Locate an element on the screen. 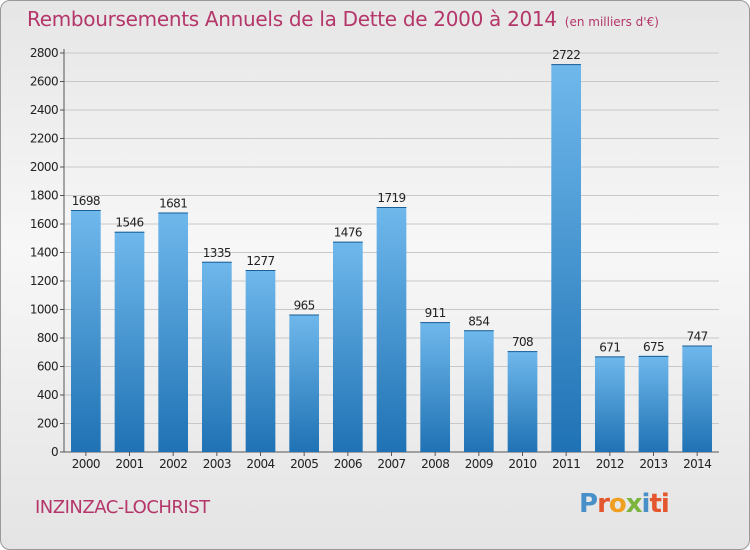  bar-value-label: 1335 is located at coordinates (217, 253).